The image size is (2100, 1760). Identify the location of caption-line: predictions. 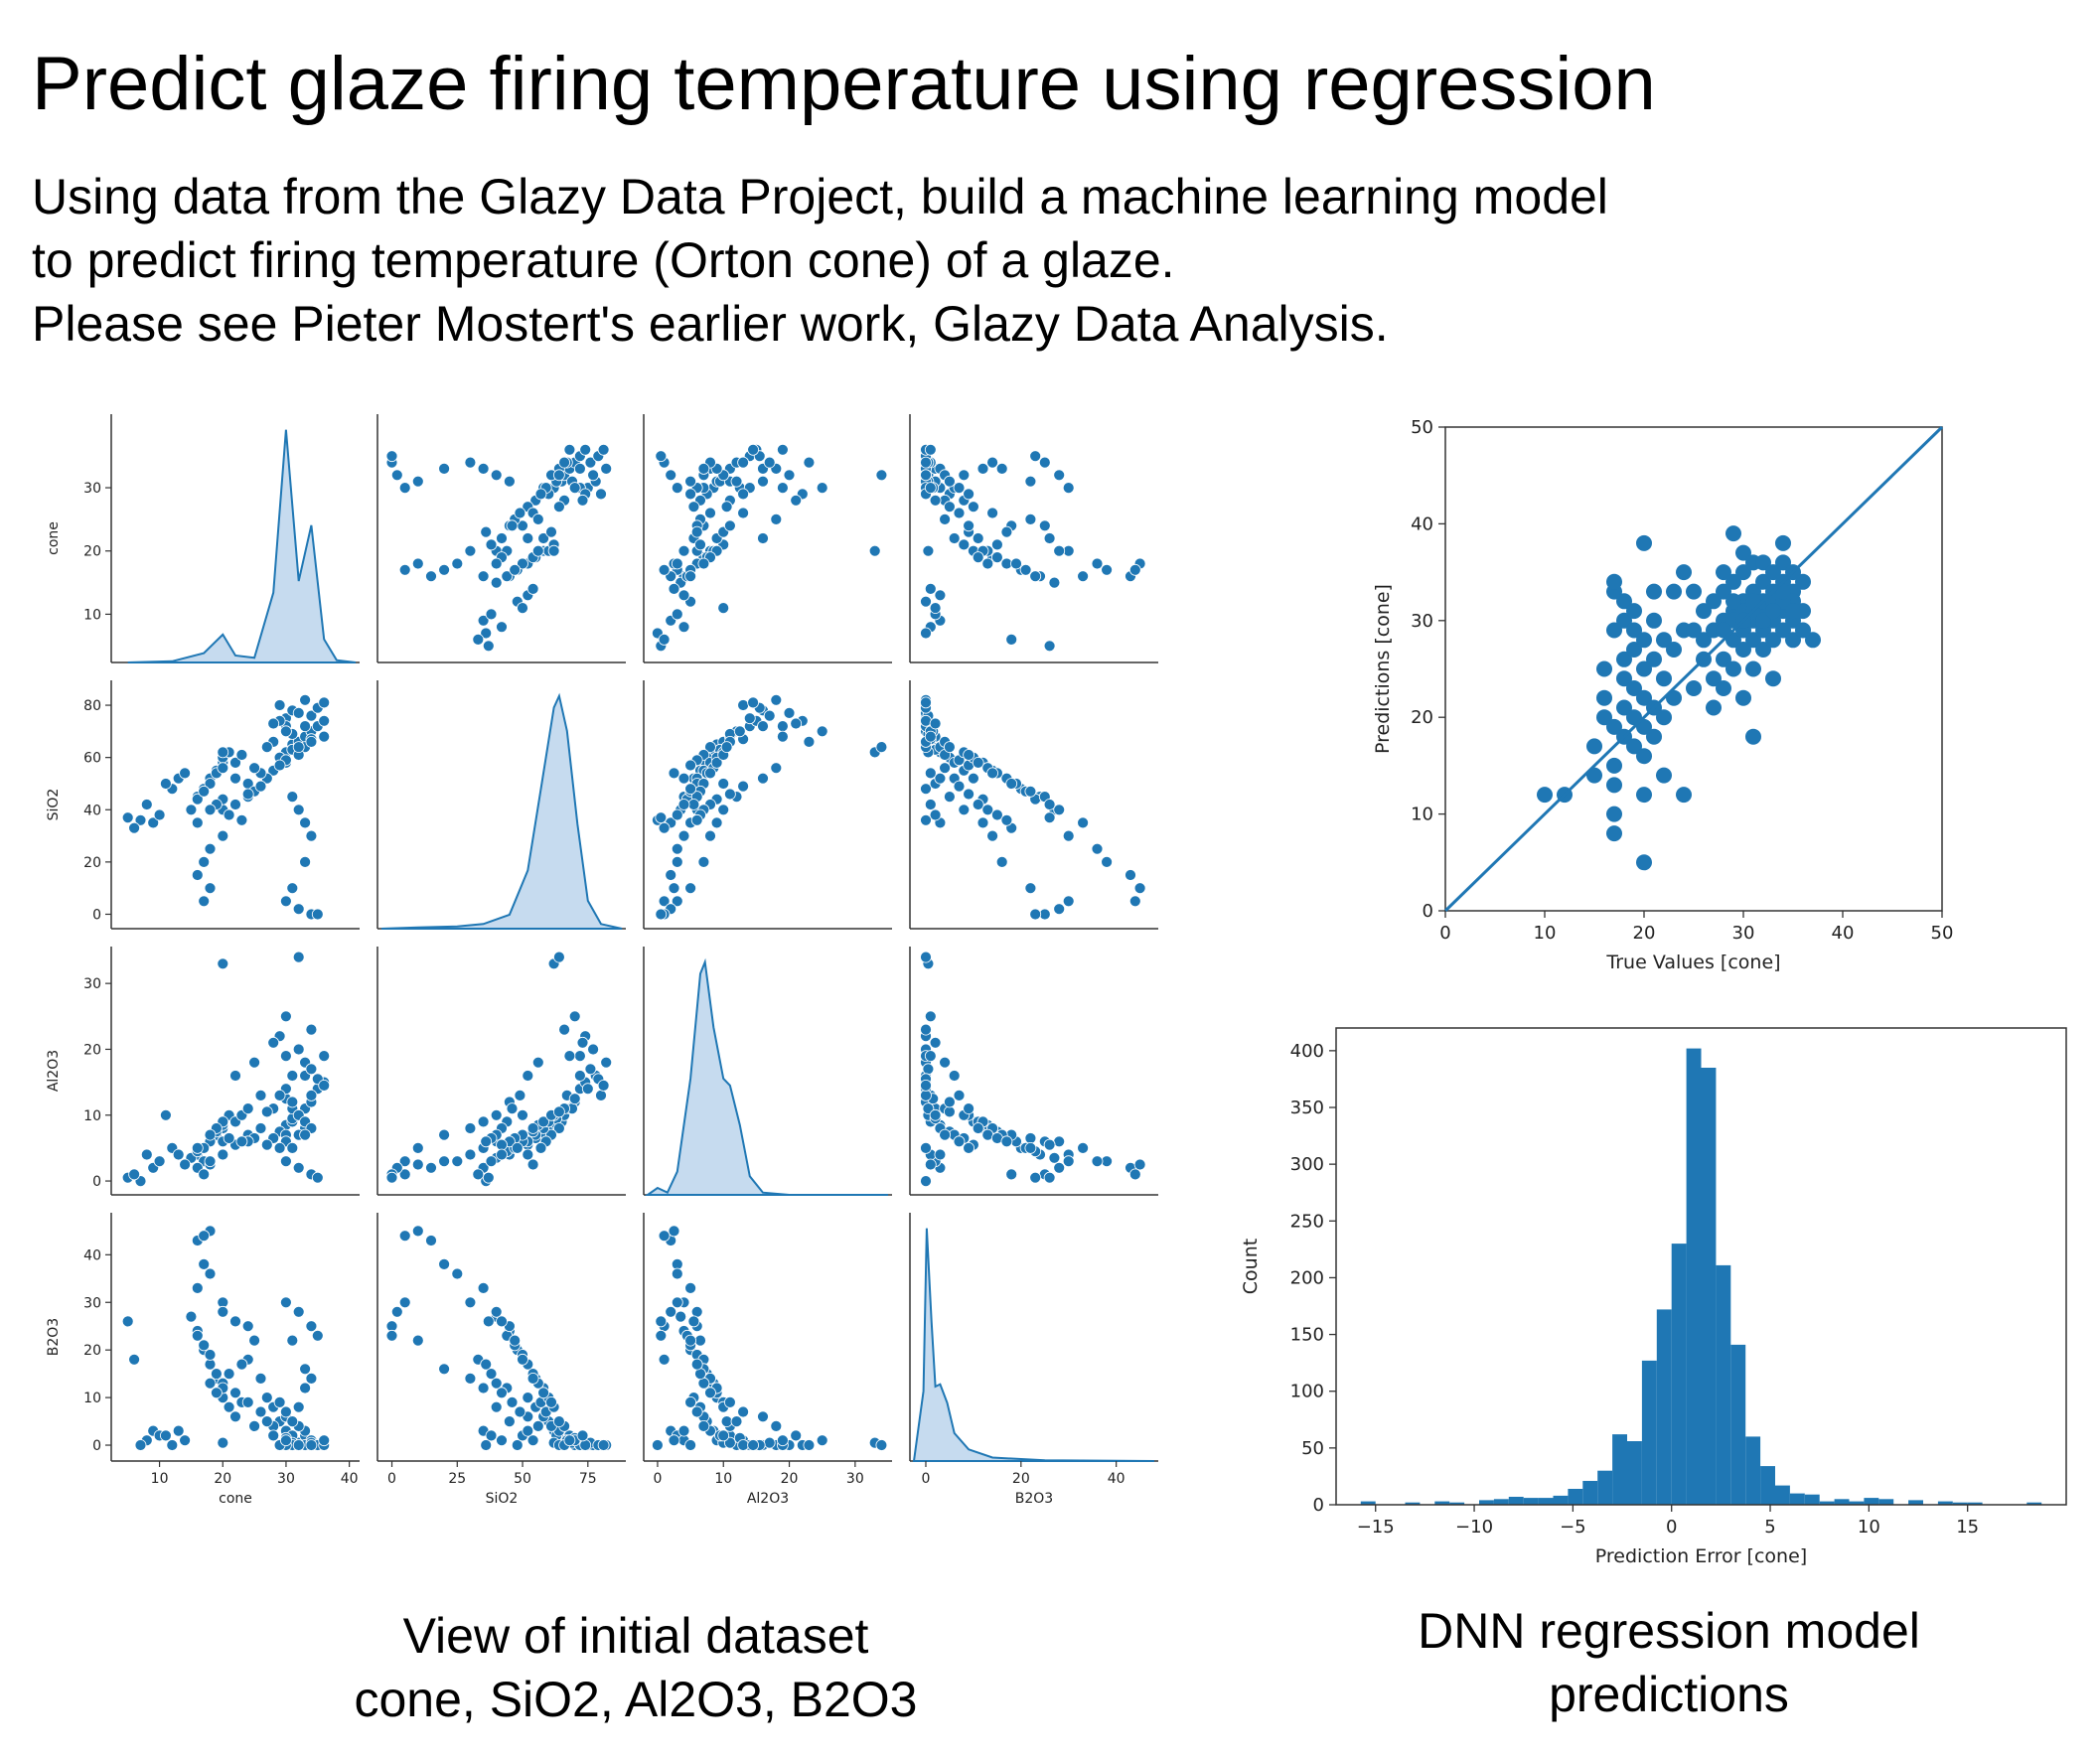
(1669, 1694).